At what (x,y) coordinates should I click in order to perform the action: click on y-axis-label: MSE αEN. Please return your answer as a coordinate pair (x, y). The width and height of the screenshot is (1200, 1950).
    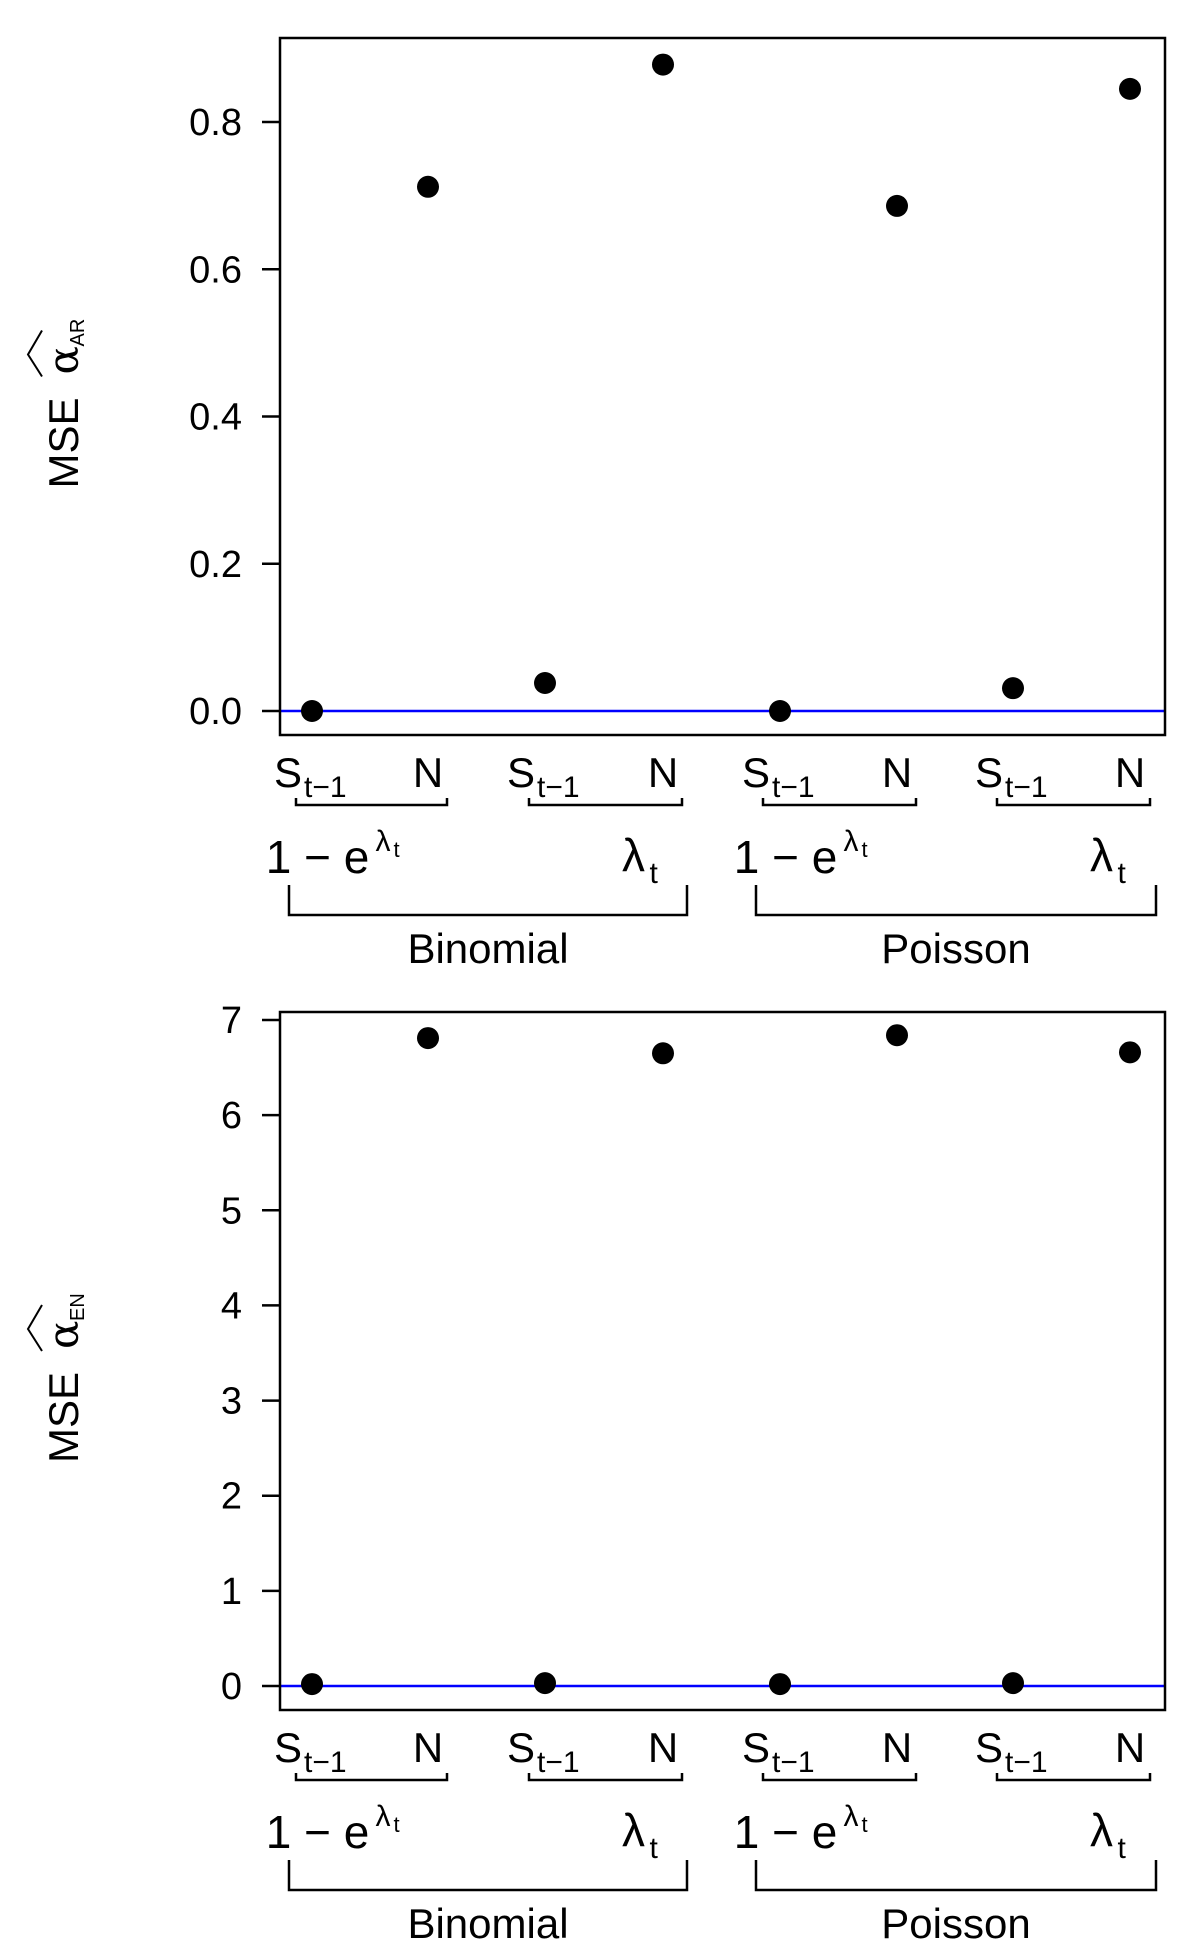
    Looking at the image, I should click on (57, 1378).